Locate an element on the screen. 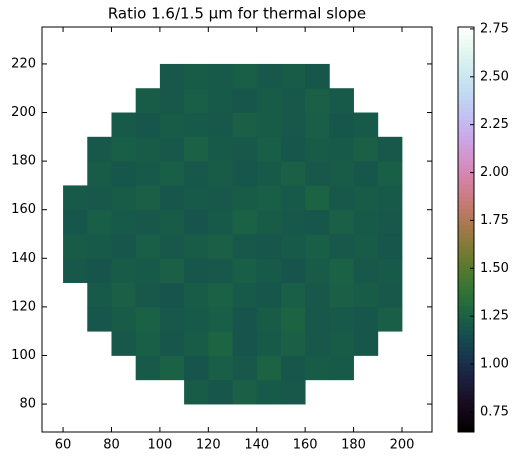 The width and height of the screenshot is (515, 459). y-tick-label: 160 is located at coordinates (23, 209).